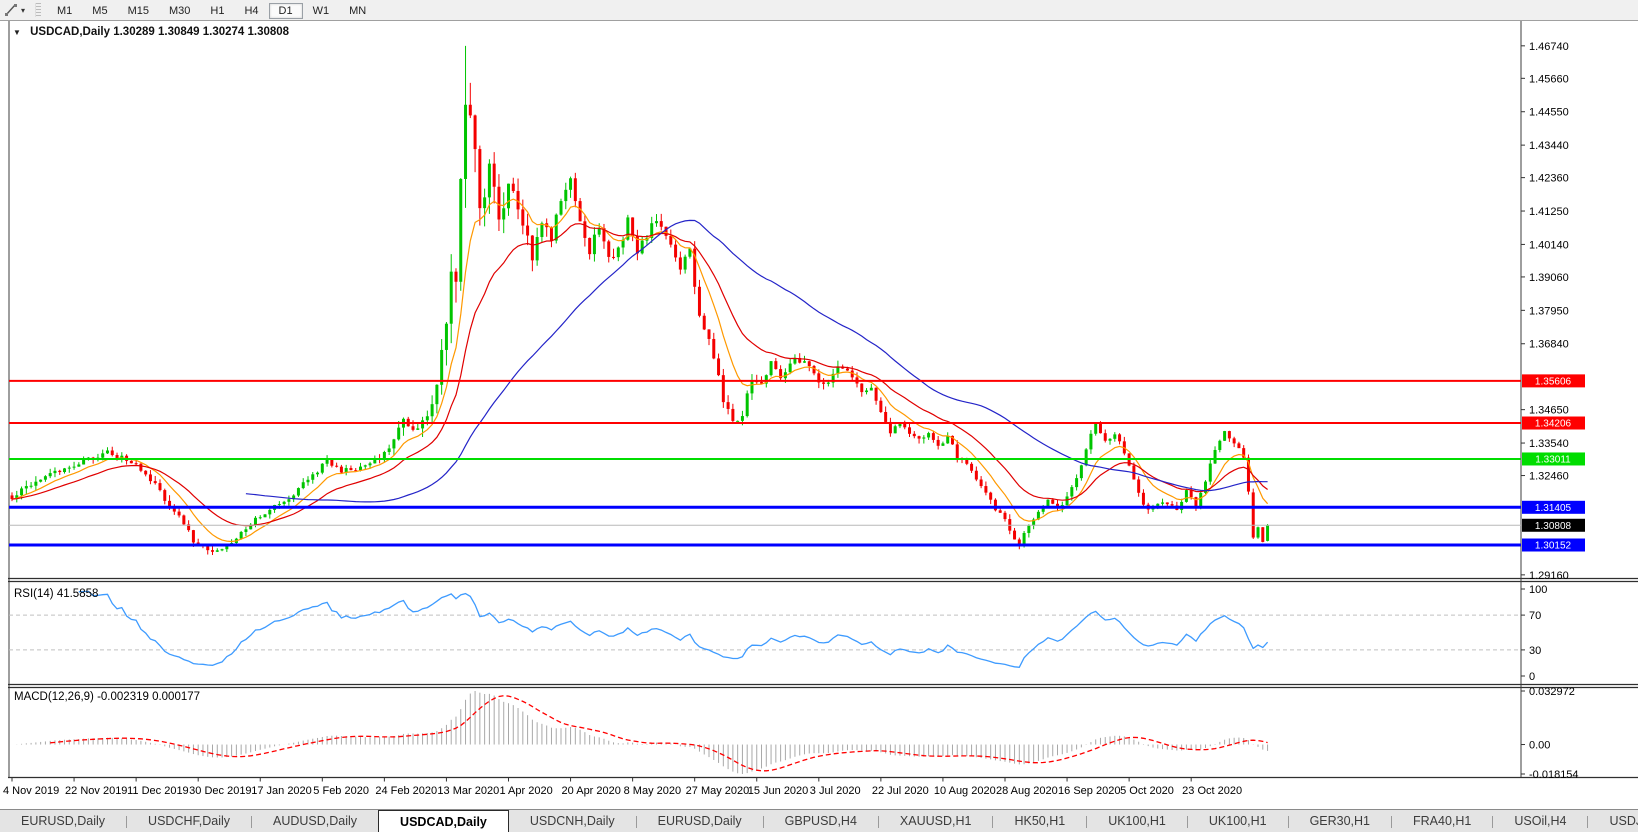 The height and width of the screenshot is (832, 1638). Describe the element at coordinates (1089, 791) in the screenshot. I see `date-tick-label: 16 Sep 2020` at that location.